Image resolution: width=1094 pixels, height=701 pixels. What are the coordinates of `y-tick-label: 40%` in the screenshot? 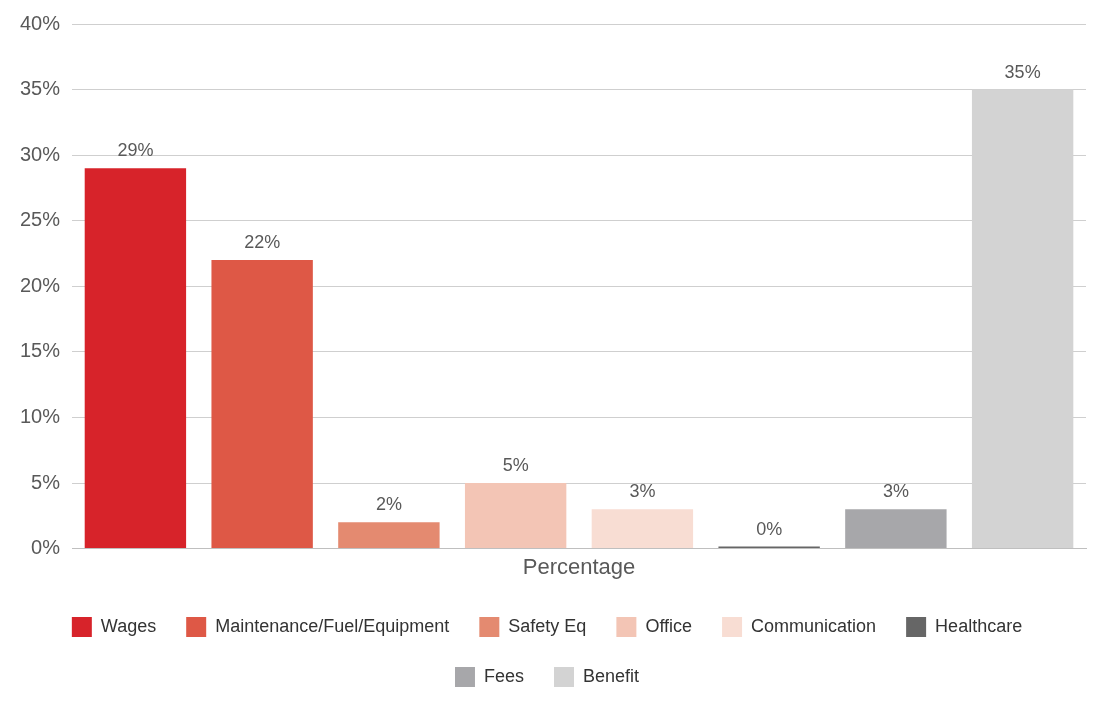 It's located at (40, 22).